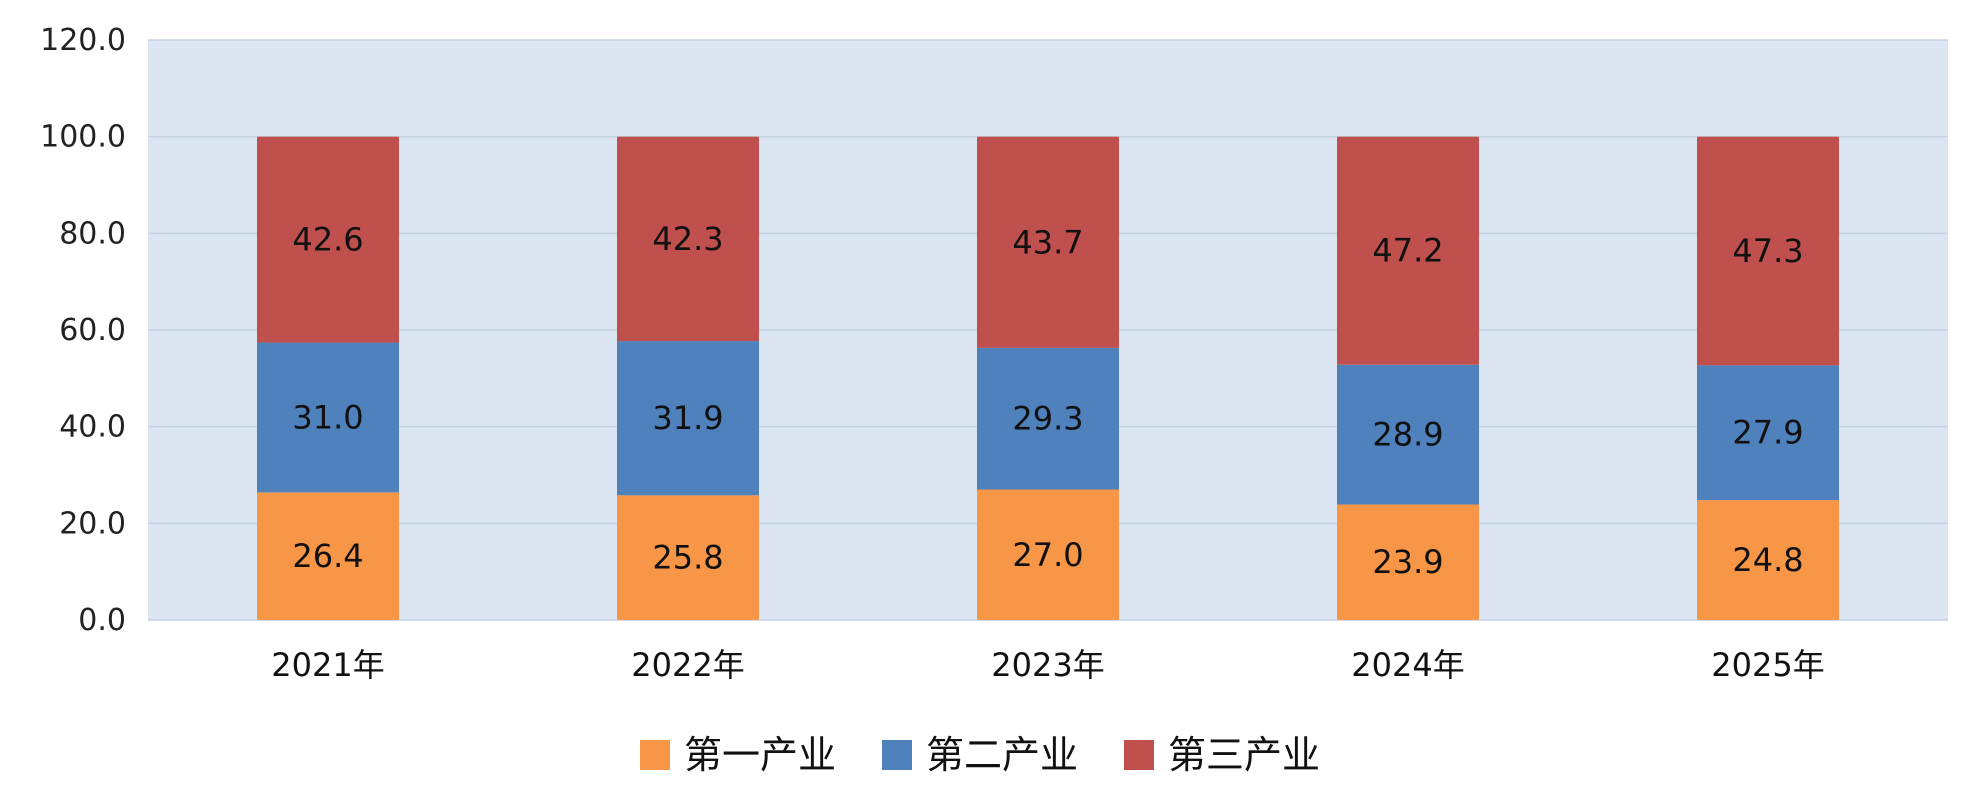 Image resolution: width=1970 pixels, height=797 pixels. I want to click on data-label: 27.0, so click(1047, 555).